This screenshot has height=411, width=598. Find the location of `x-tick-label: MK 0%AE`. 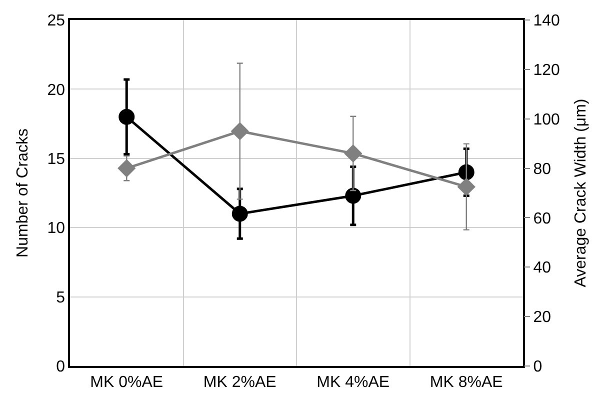

x-tick-label: MK 0%AE is located at coordinates (127, 382).